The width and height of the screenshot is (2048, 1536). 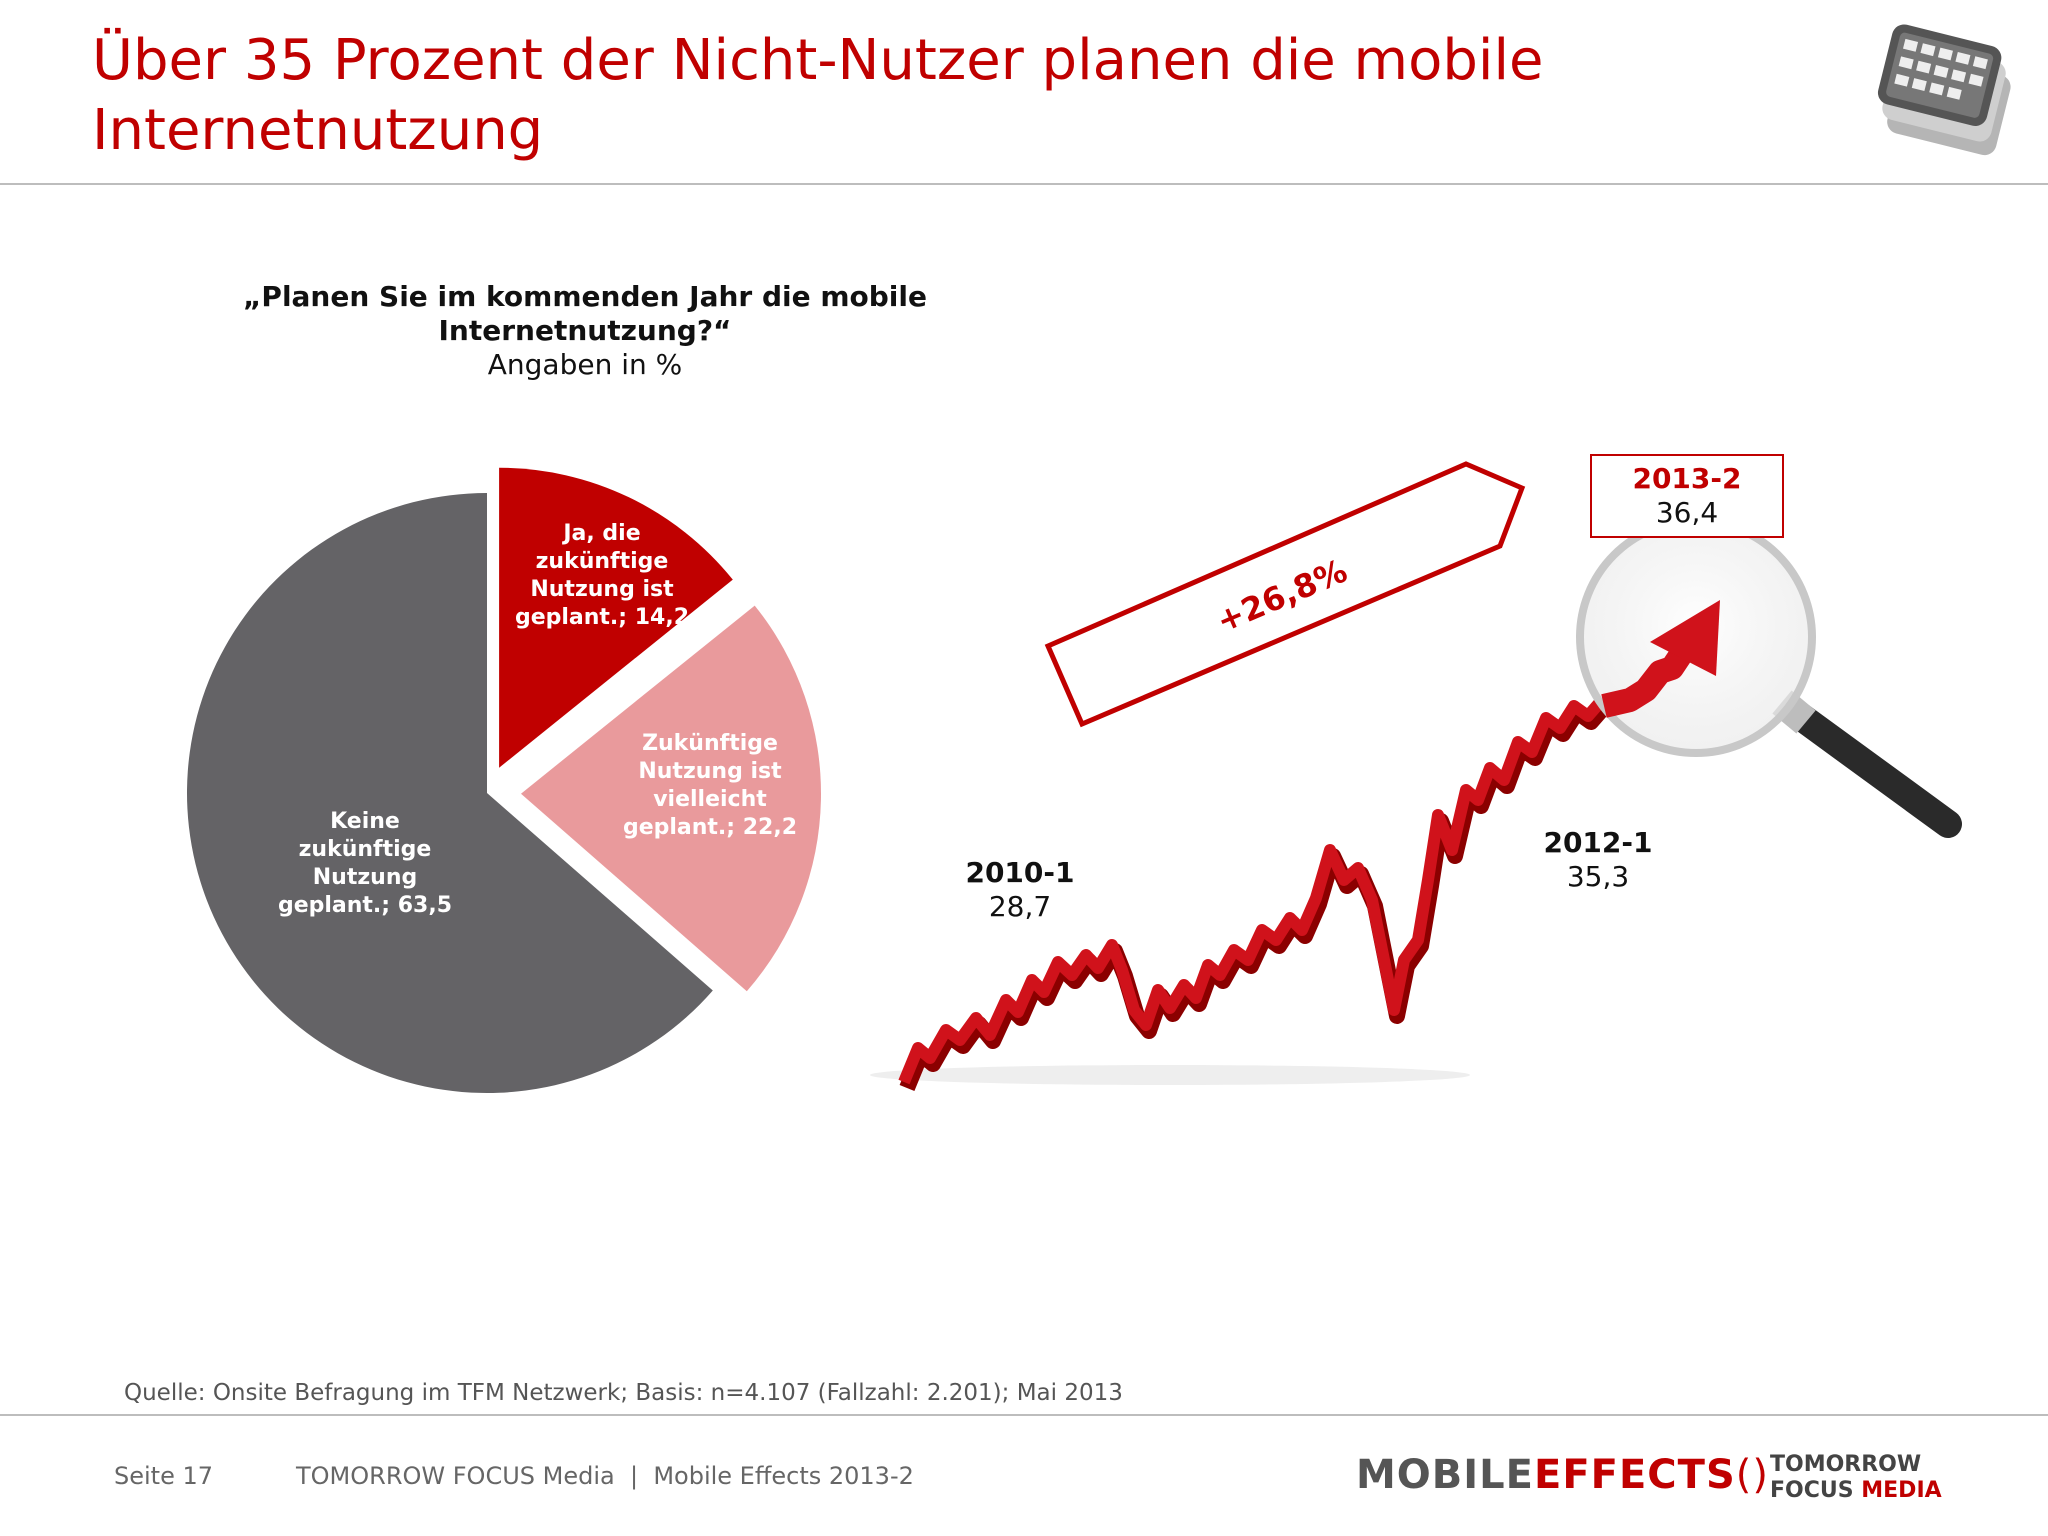 What do you see at coordinates (1020, 872) in the screenshot?
I see `point-name-2010: 2010-1` at bounding box center [1020, 872].